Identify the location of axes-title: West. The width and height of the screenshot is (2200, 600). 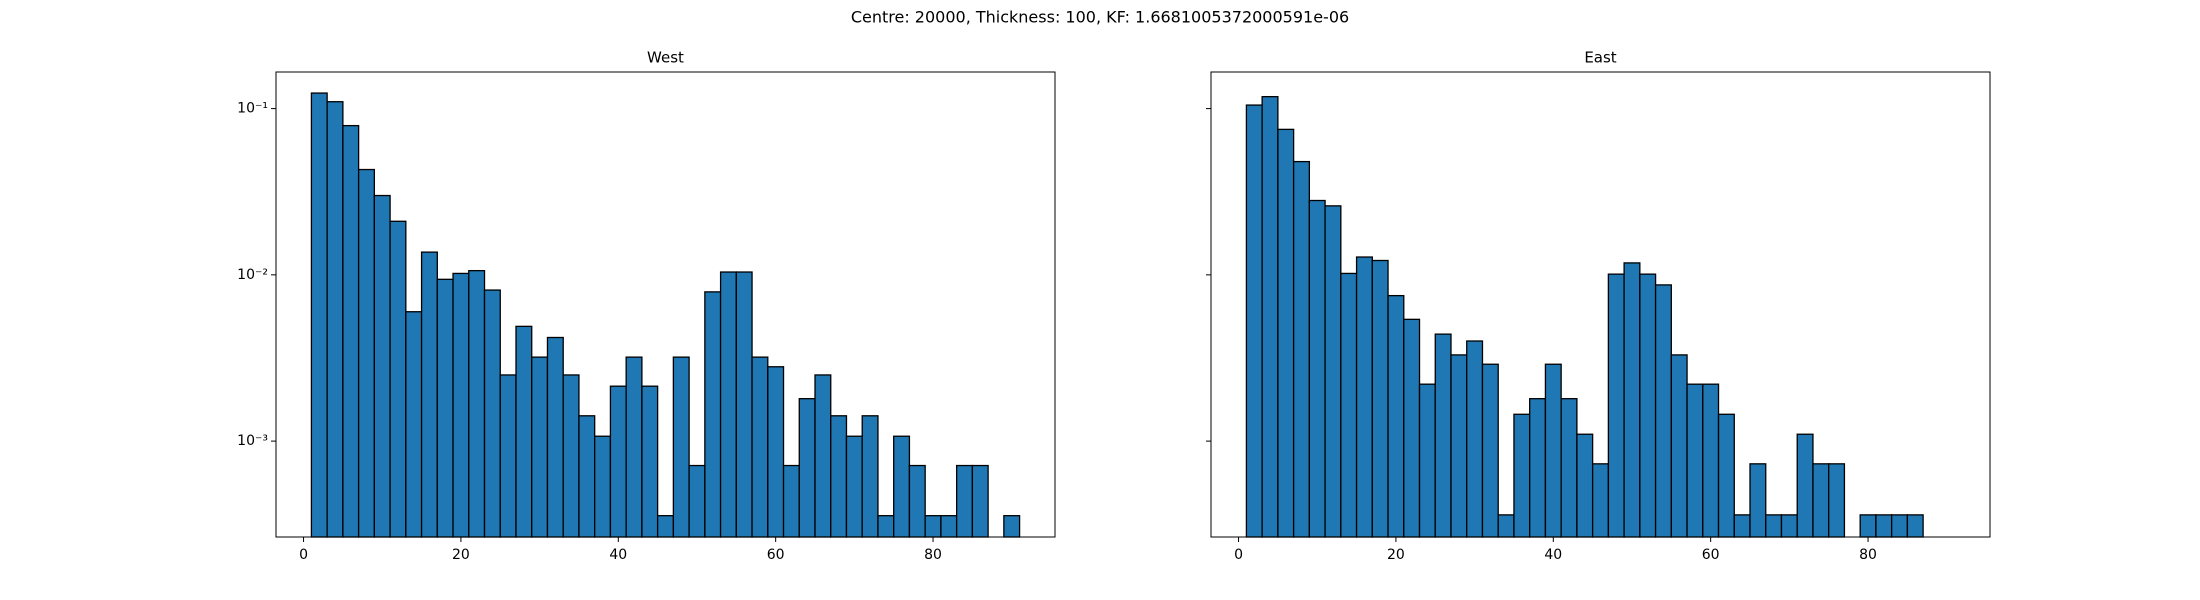
(665, 58).